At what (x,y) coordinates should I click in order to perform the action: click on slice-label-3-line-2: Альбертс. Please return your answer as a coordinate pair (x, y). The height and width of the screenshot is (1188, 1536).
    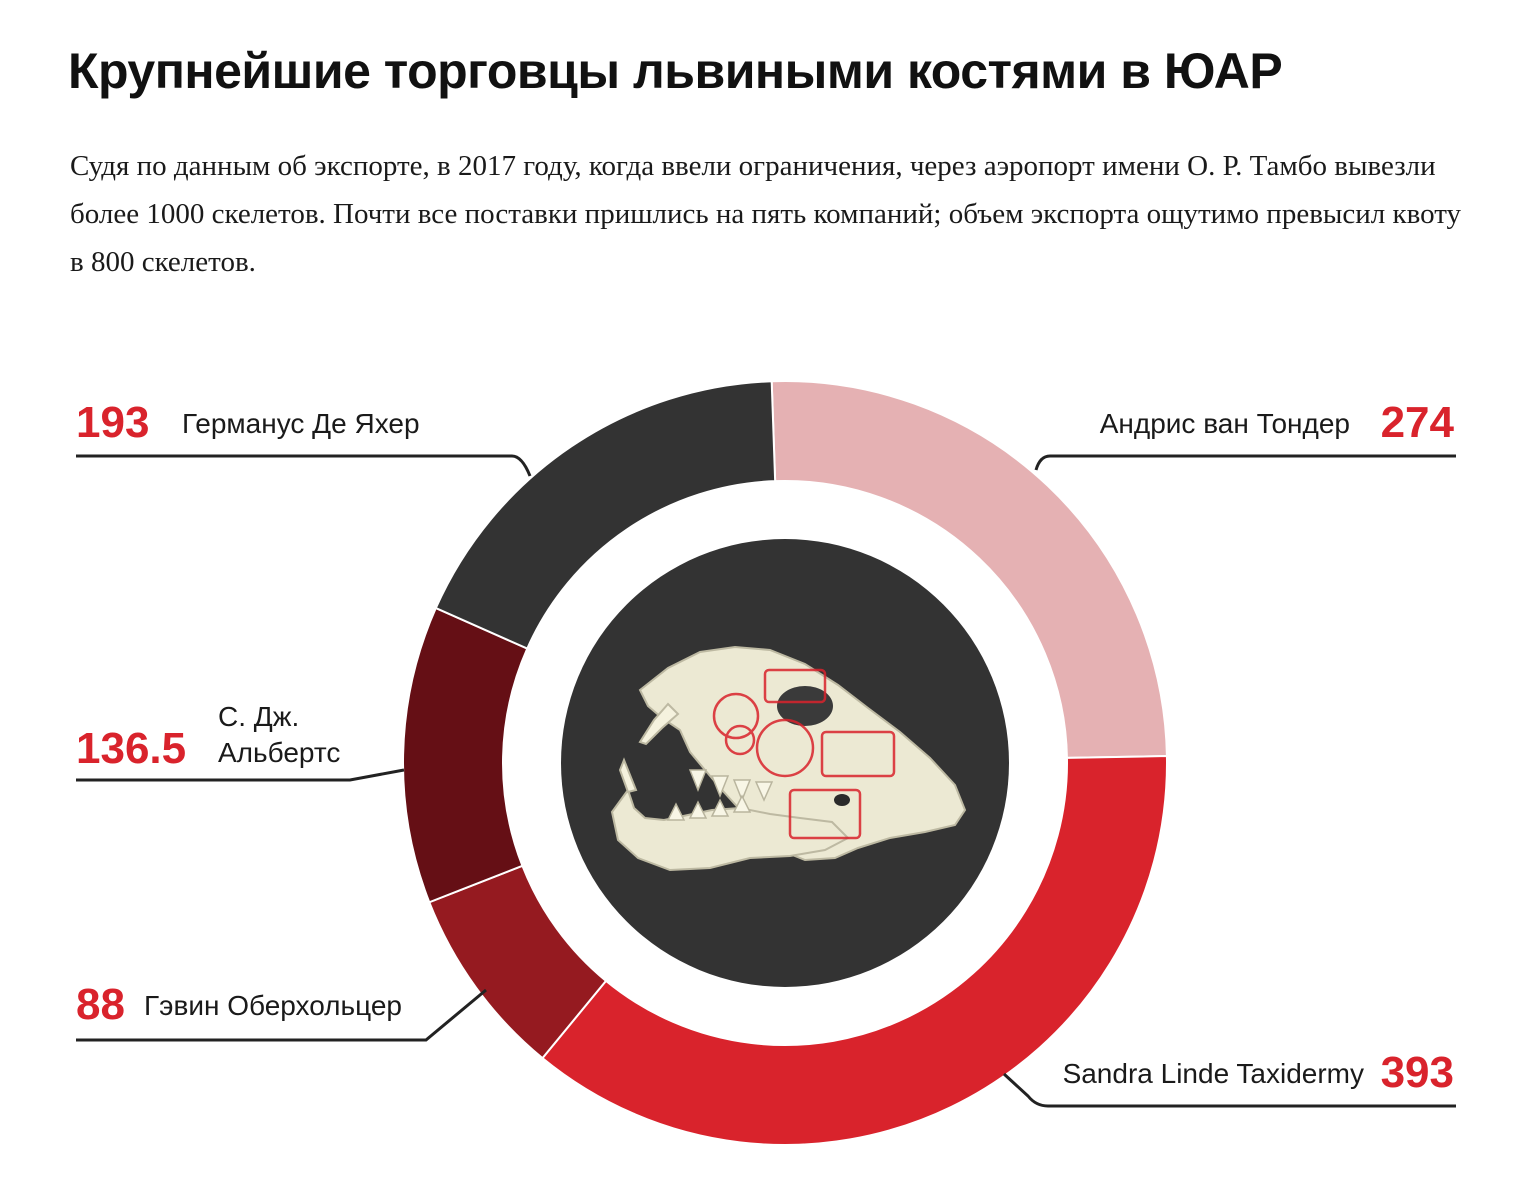
    Looking at the image, I should click on (279, 752).